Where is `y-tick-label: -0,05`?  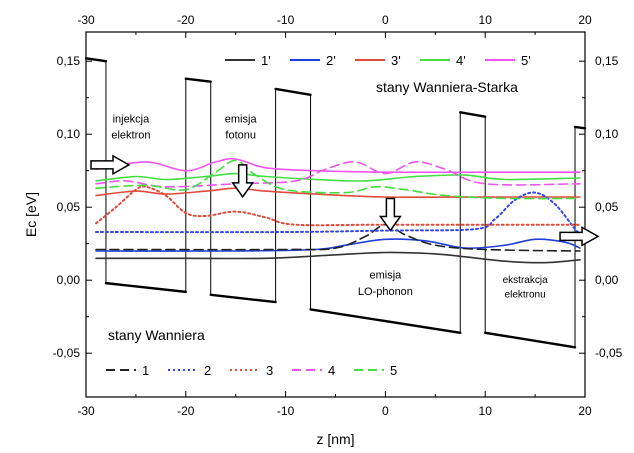
y-tick-label: -0,05 is located at coordinates (67, 353).